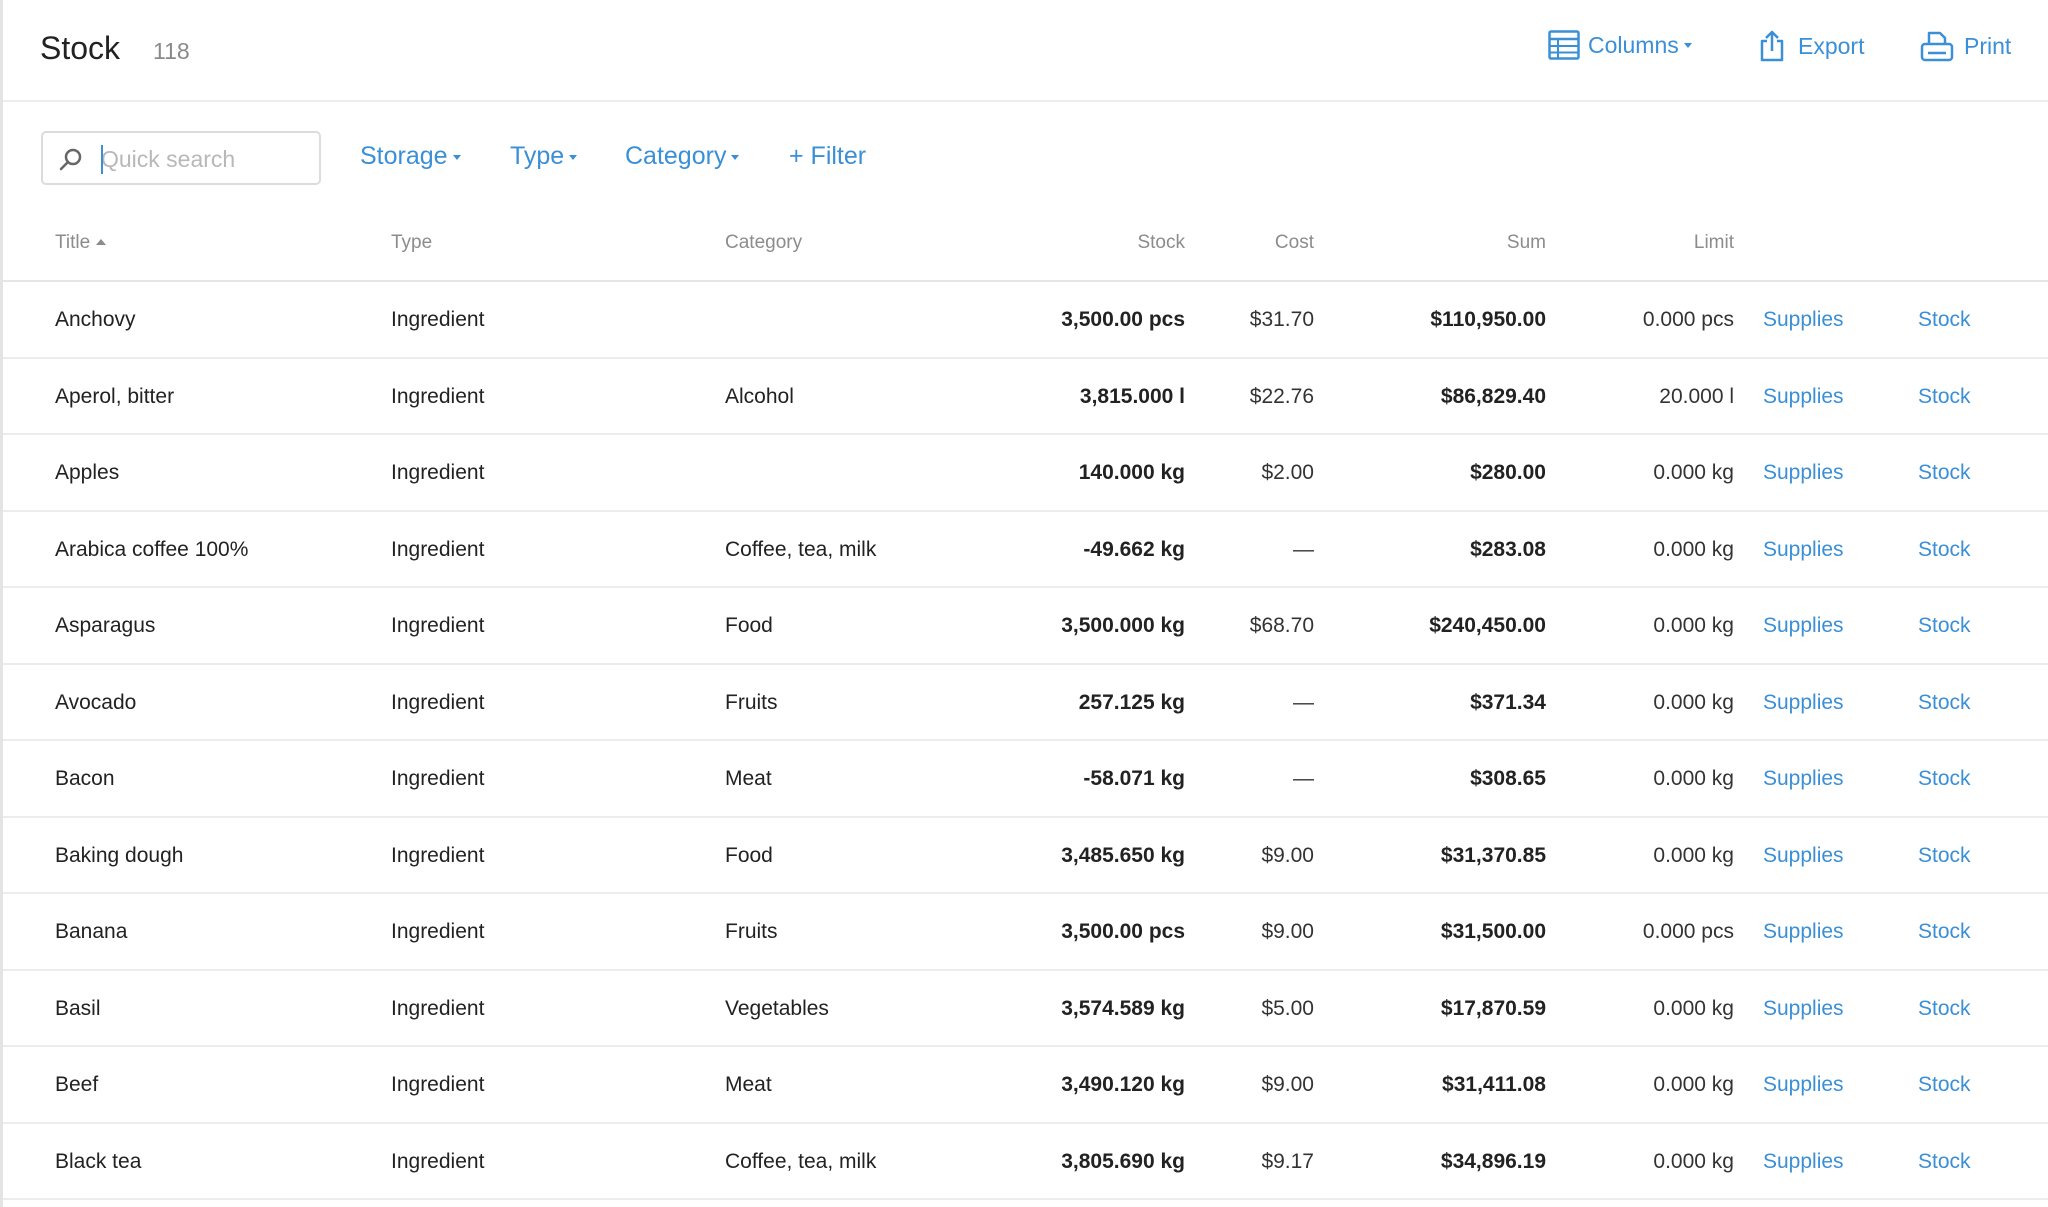  I want to click on category-filter: Category, so click(682, 156).